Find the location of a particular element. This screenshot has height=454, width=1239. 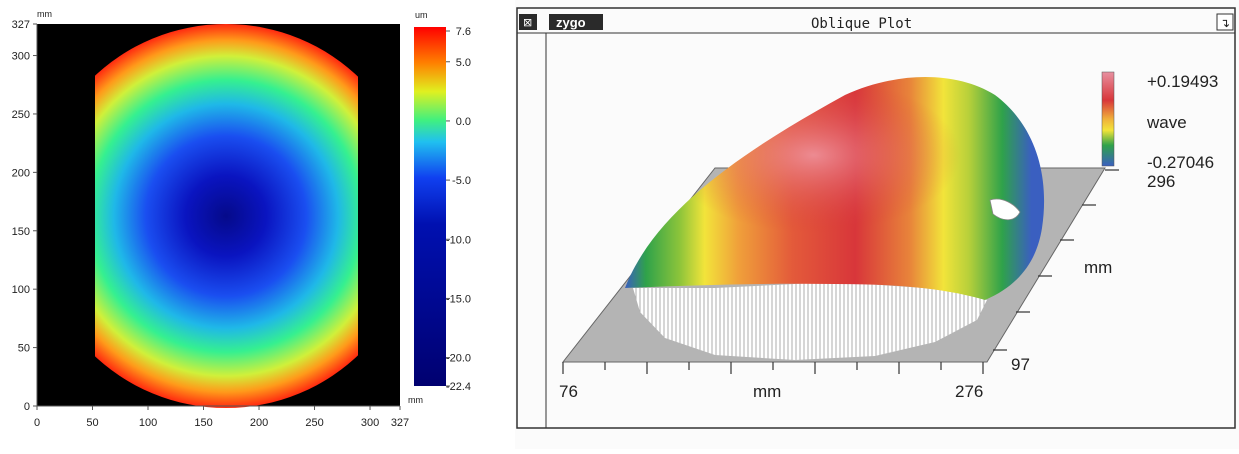

y-axis-min: 97 is located at coordinates (1020, 364).